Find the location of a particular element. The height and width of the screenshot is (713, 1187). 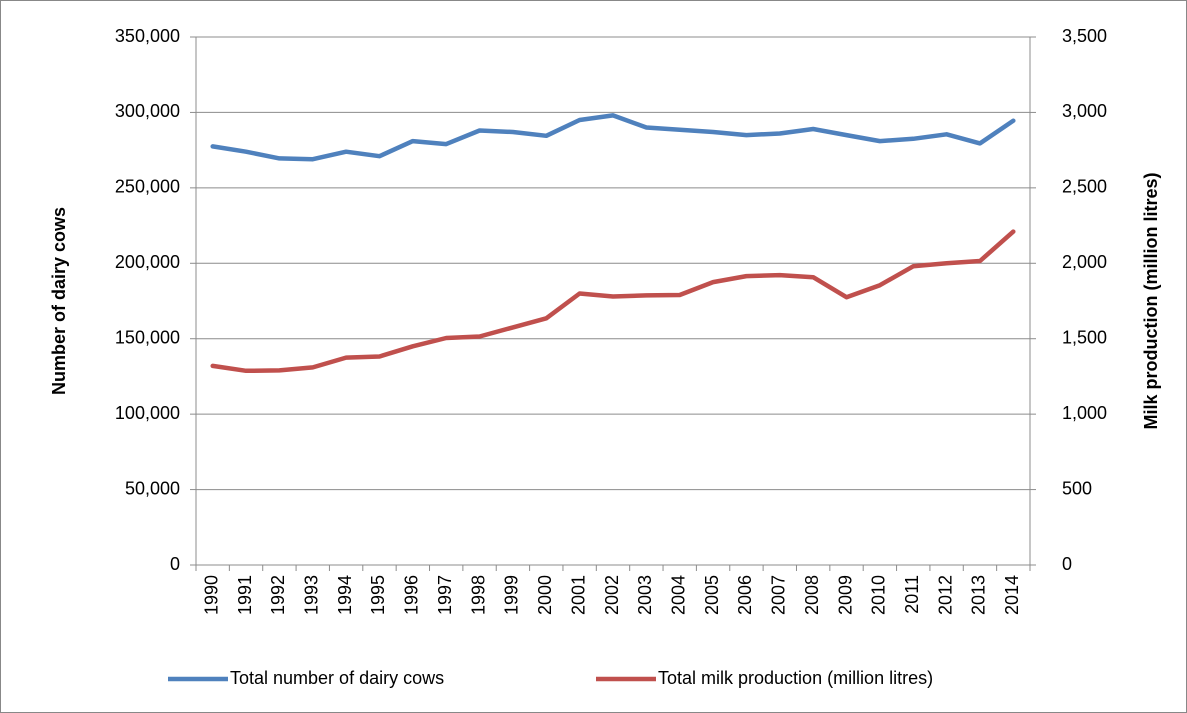

x-tick-label: 1999 is located at coordinates (512, 595).